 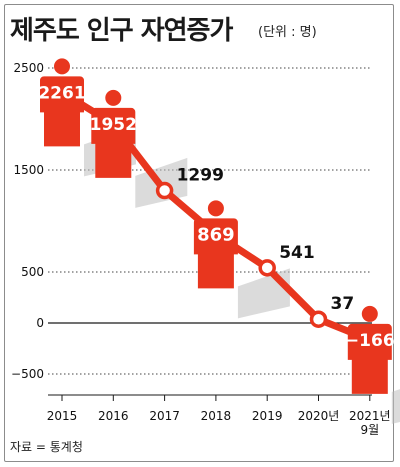 I want to click on y-tick-label: 1500, so click(x=28, y=170).